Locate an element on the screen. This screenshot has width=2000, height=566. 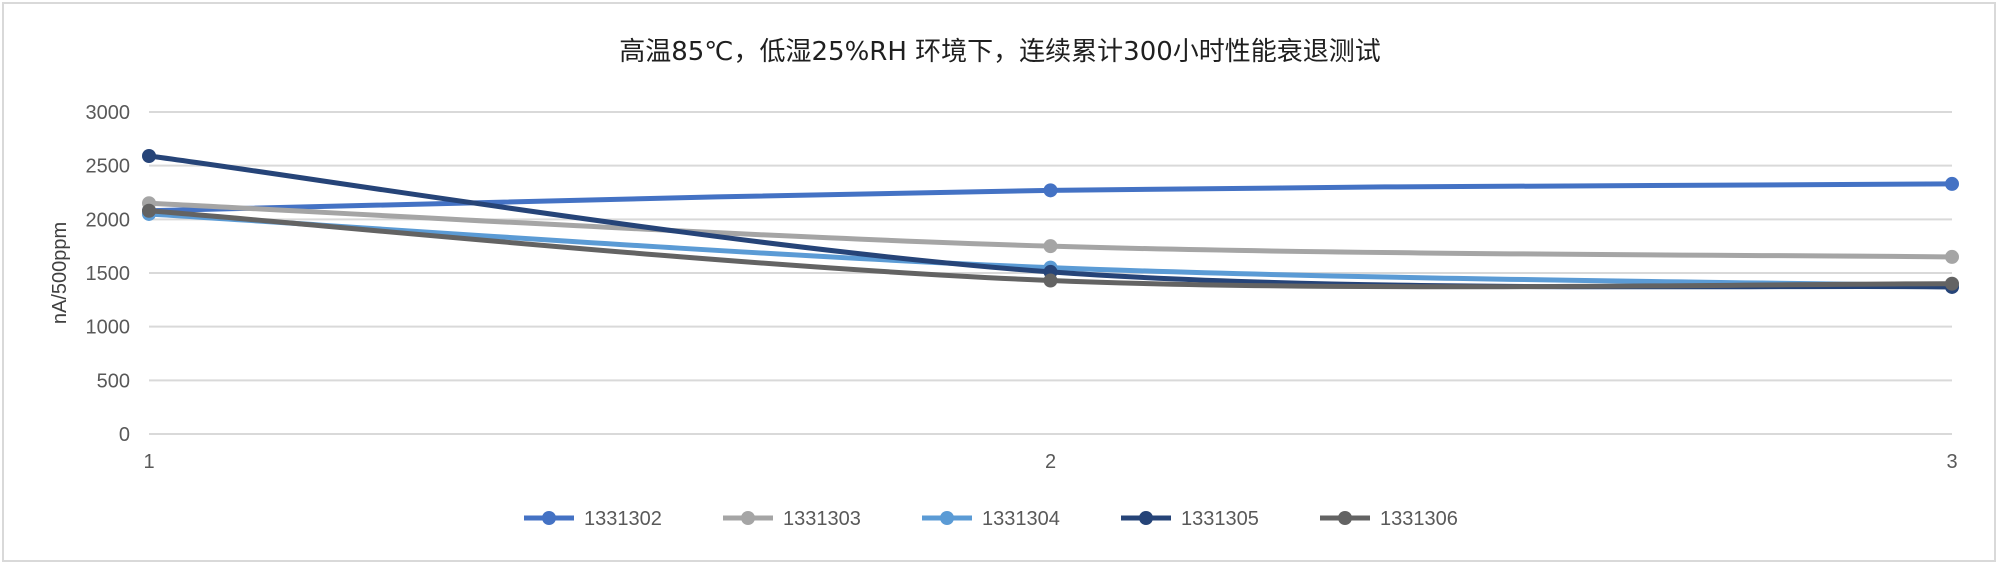
y-axis-ticks: 0 500 1000 1500 2000 2500 3000 is located at coordinates (108, 274).